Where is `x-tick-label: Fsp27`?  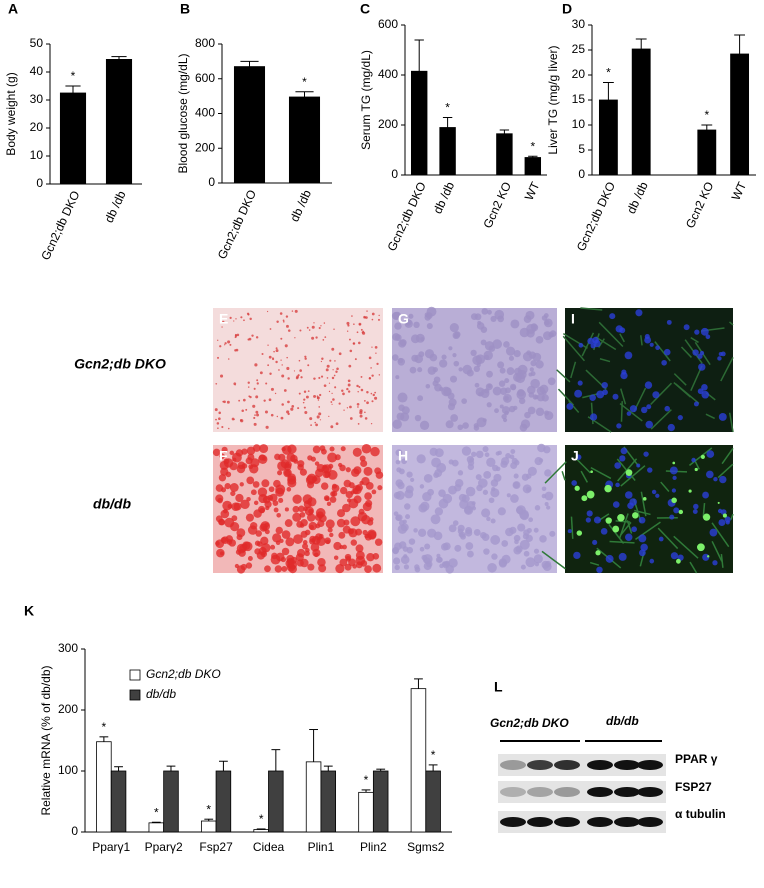
x-tick-label: Fsp27 is located at coordinates (216, 847).